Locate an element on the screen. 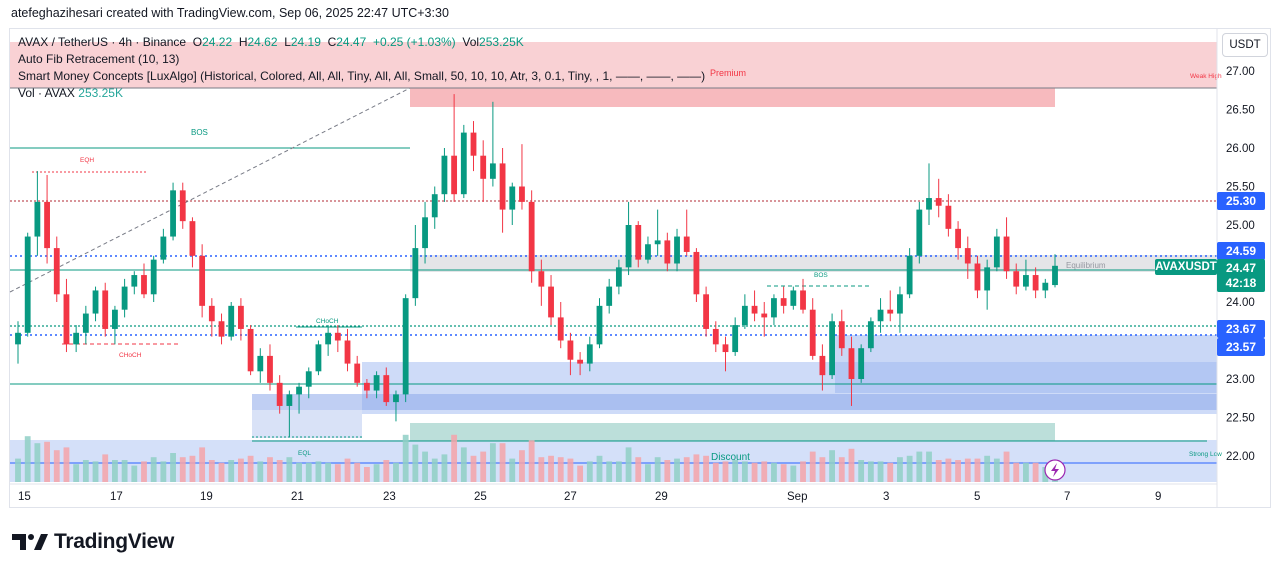  time-tick-label: 7 is located at coordinates (1067, 497).